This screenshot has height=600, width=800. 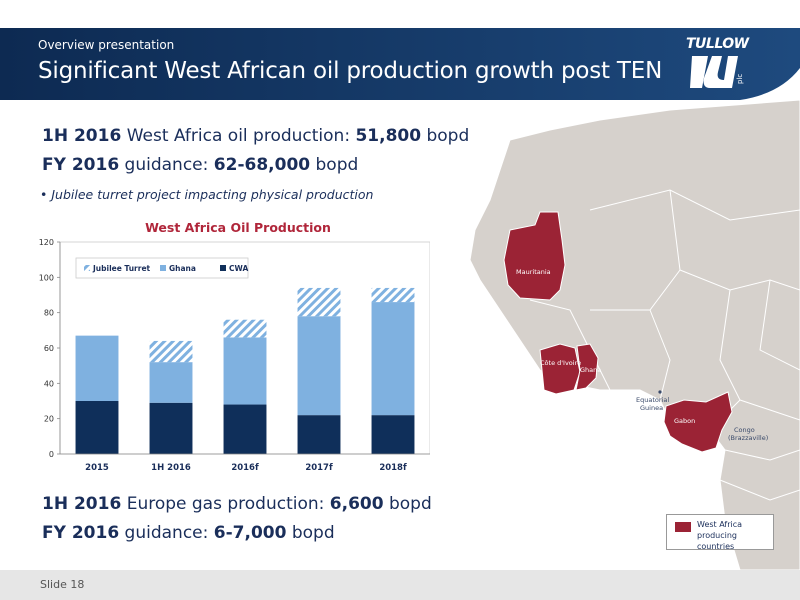 What do you see at coordinates (717, 72) in the screenshot?
I see `logo-mark: plc` at bounding box center [717, 72].